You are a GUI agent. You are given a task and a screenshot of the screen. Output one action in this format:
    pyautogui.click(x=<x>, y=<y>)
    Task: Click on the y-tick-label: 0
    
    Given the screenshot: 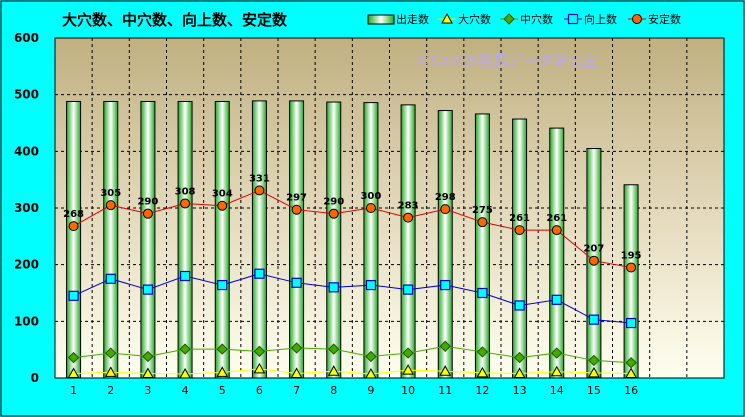 What is the action you would take?
    pyautogui.click(x=35, y=378)
    